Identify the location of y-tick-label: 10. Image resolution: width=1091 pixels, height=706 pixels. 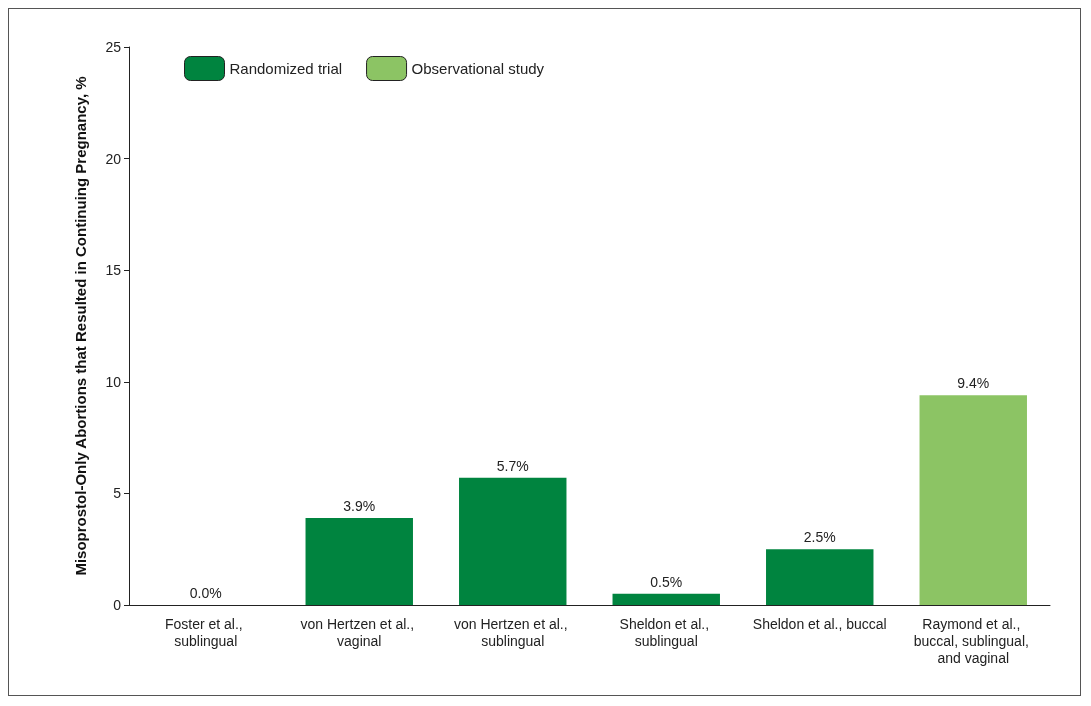
(113, 381).